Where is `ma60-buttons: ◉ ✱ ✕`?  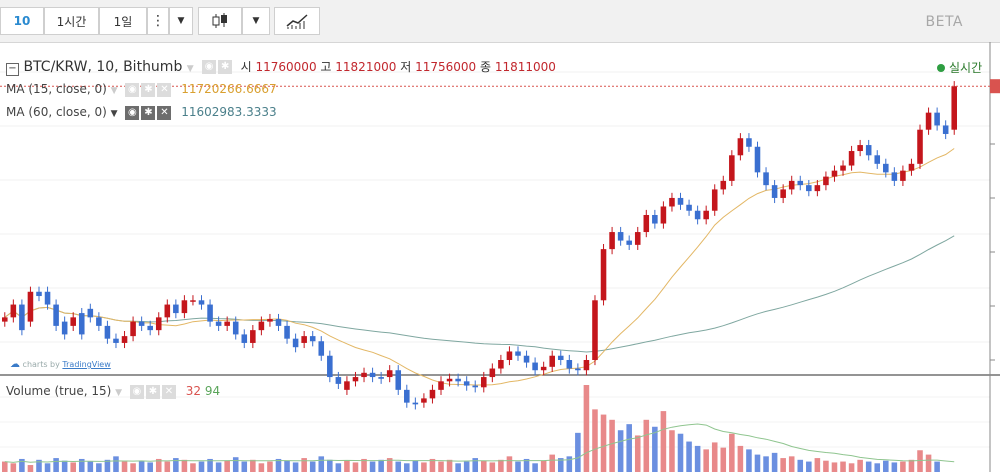
ma60-buttons: ◉ ✱ ✕ is located at coordinates (148, 112).